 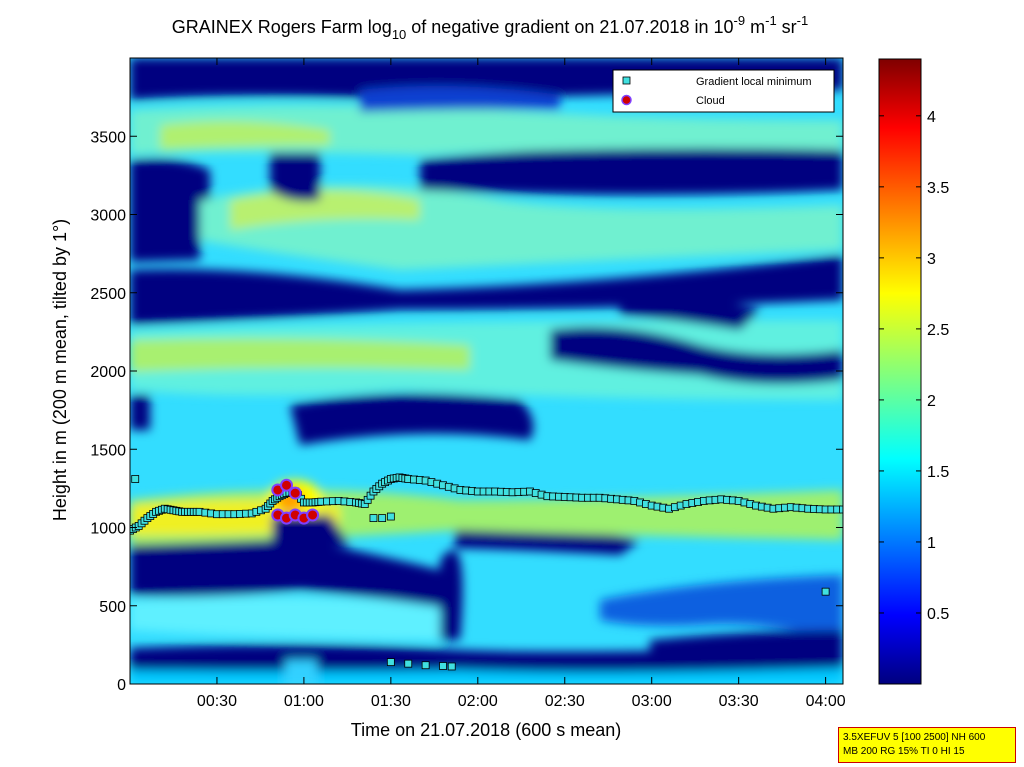 What do you see at coordinates (60, 370) in the screenshot?
I see `y-axis-label: Height in m (200 m mean, tilted by 1°)` at bounding box center [60, 370].